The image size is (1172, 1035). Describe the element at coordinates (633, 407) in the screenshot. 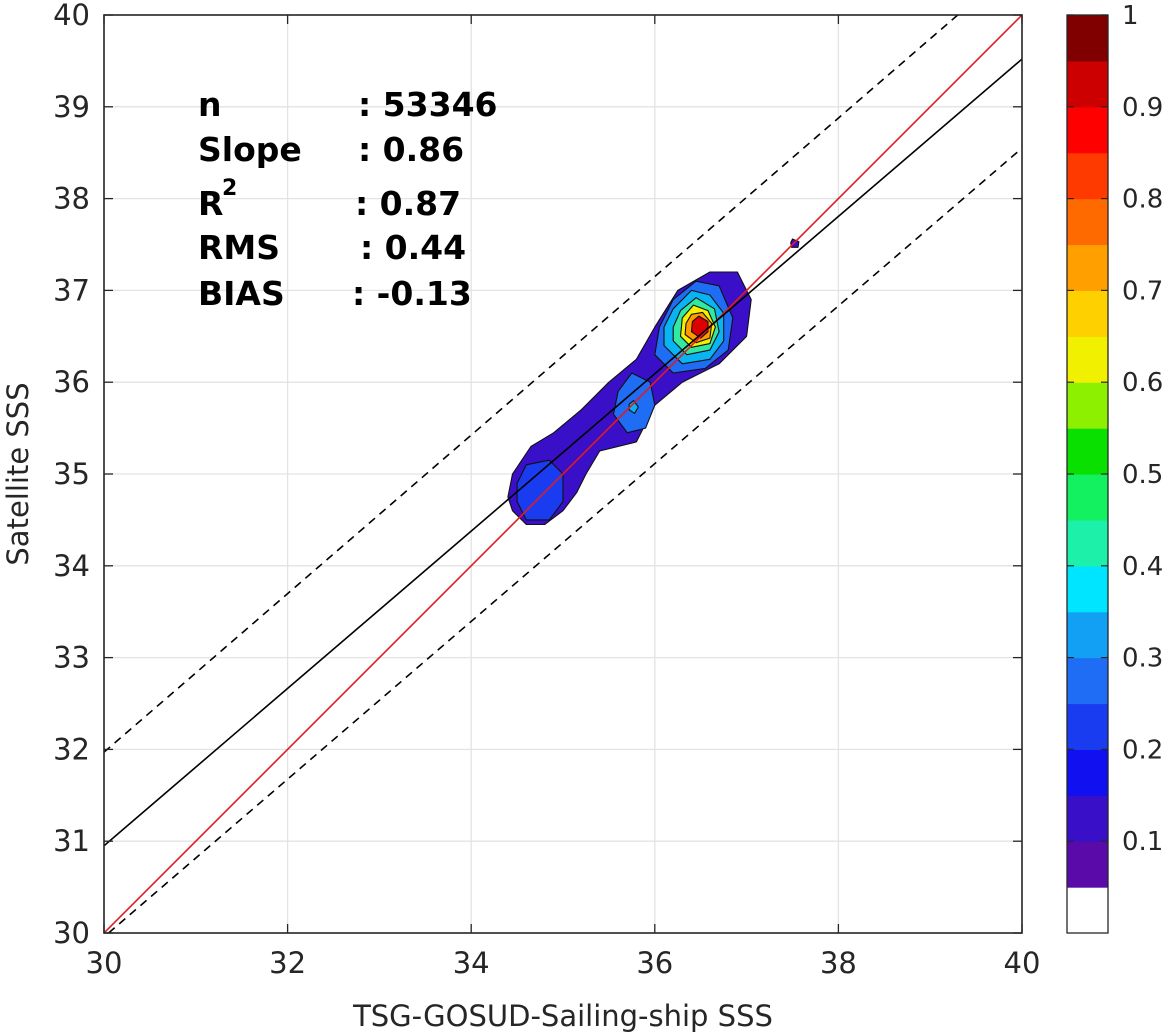

I see `contour-level-0.3` at that location.